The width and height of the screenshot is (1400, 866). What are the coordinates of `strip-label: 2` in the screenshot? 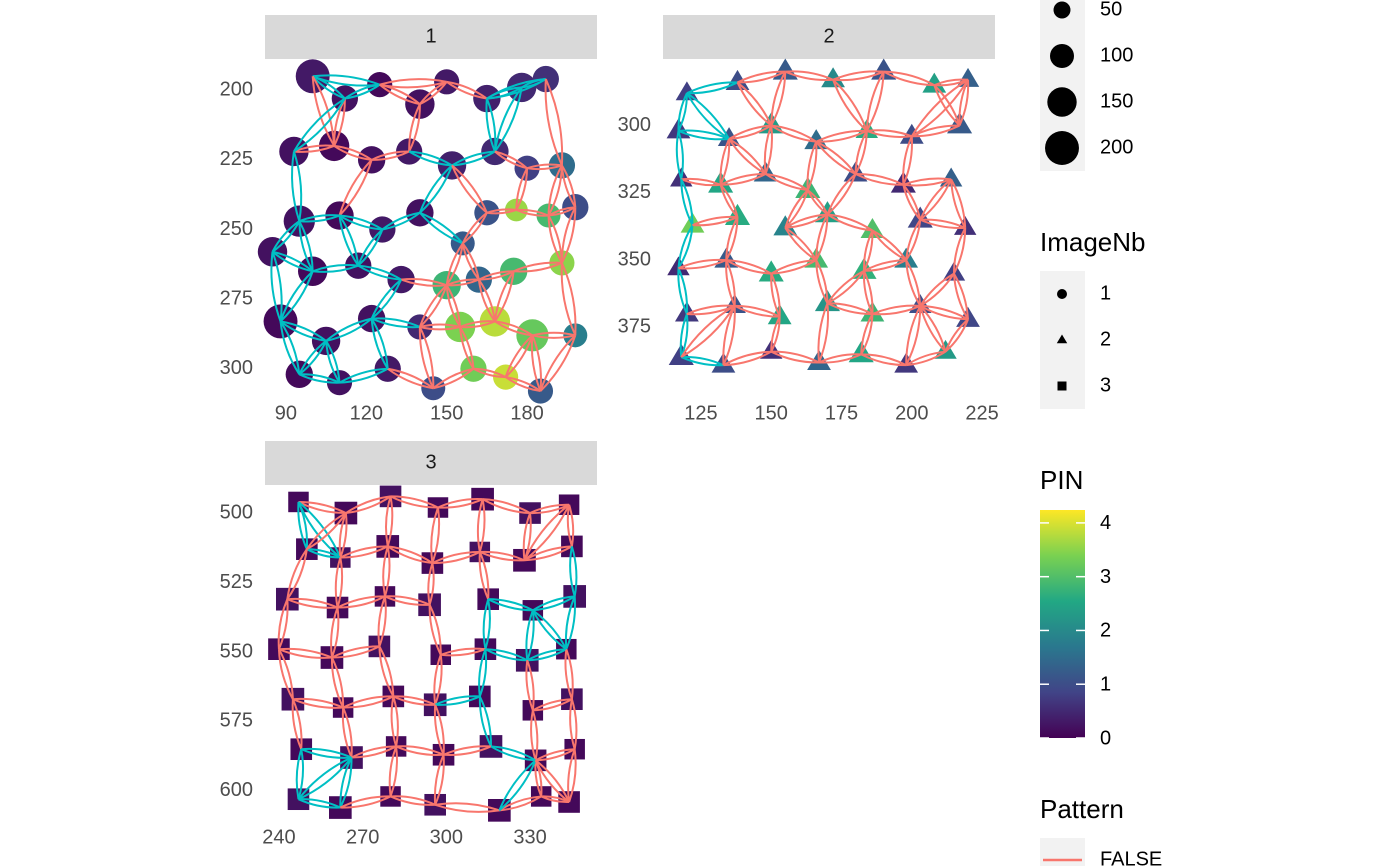 It's located at (828, 36).